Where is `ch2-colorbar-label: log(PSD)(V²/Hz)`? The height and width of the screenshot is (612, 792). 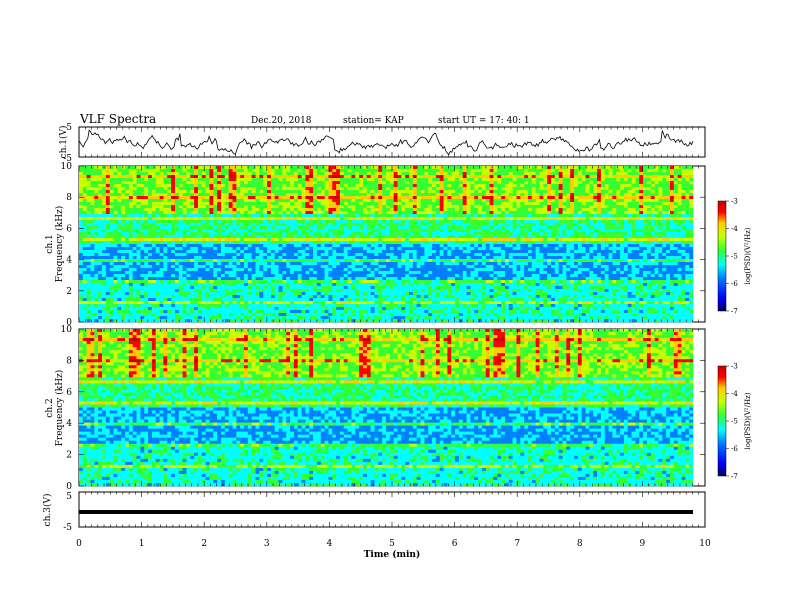
ch2-colorbar-label: log(PSD)(V²/Hz) is located at coordinates (748, 420).